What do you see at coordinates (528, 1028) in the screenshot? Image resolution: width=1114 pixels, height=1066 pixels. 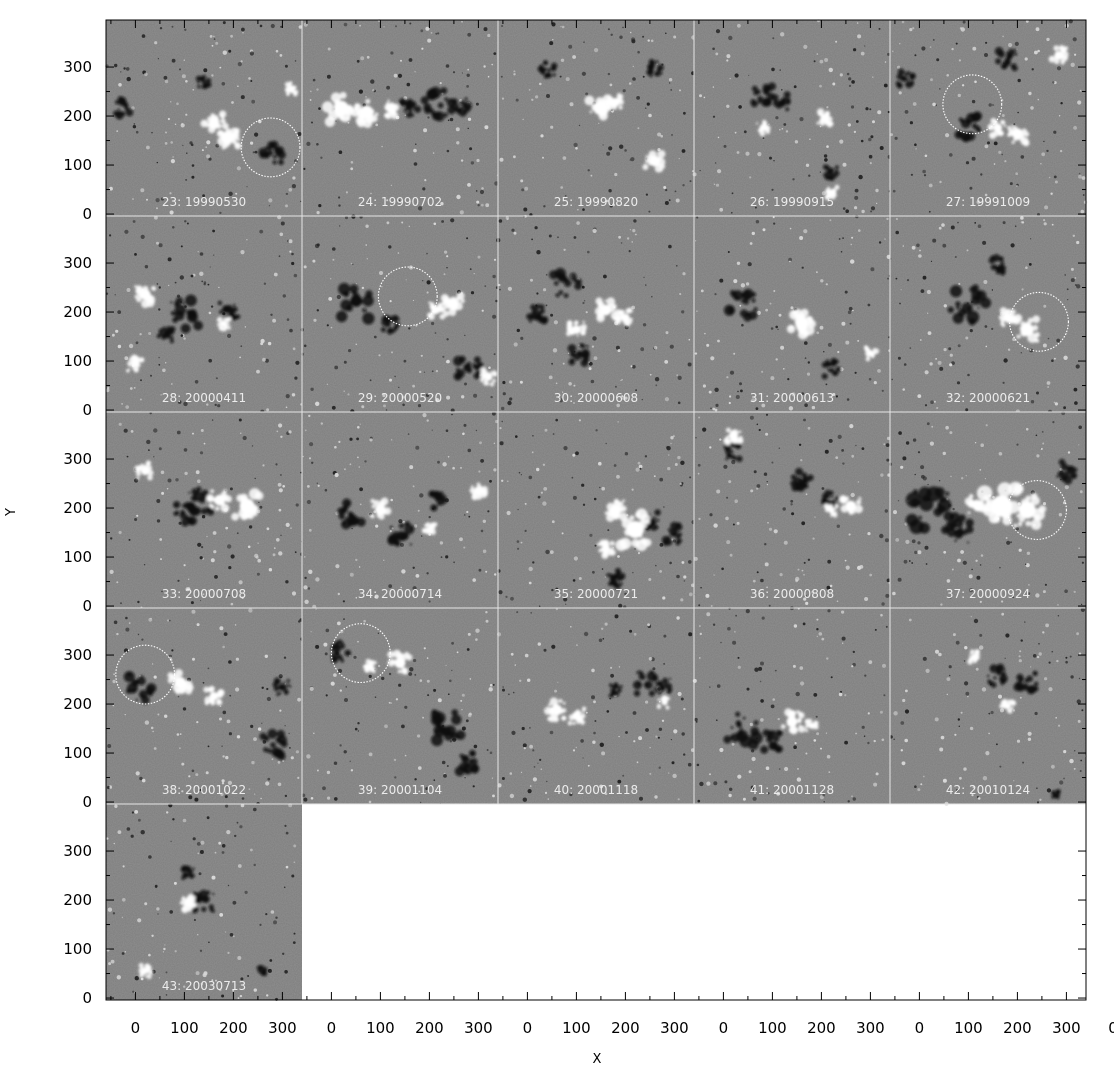 I see `x-tick-label: 0` at bounding box center [528, 1028].